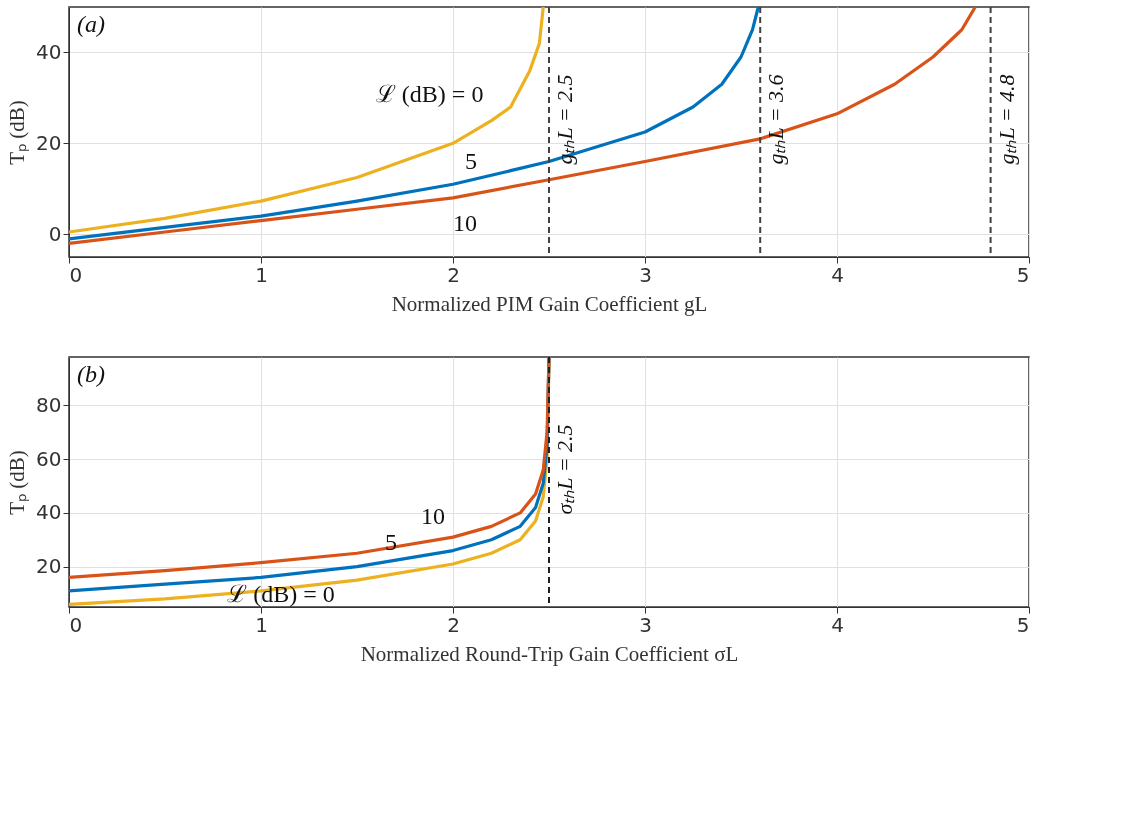 Image resolution: width=1134 pixels, height=815 pixels. Describe the element at coordinates (1006, 119) in the screenshot. I see `ref-line-label: gₜₕL = 4.8` at that location.